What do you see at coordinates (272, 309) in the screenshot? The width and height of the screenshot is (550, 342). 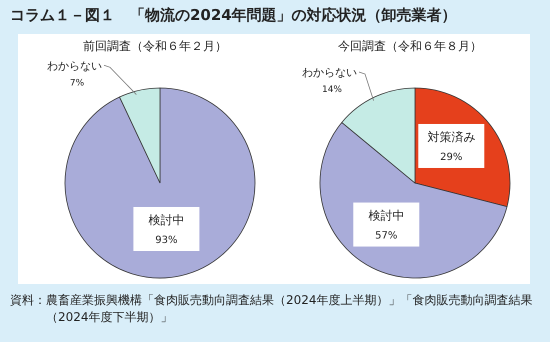 I see `text: 資料：農畜産業振興機構「食肉販売動向調査結果（2024年度上半期）」「食肉販売動向調査結果（2024年度下半期）」` at bounding box center [272, 309].